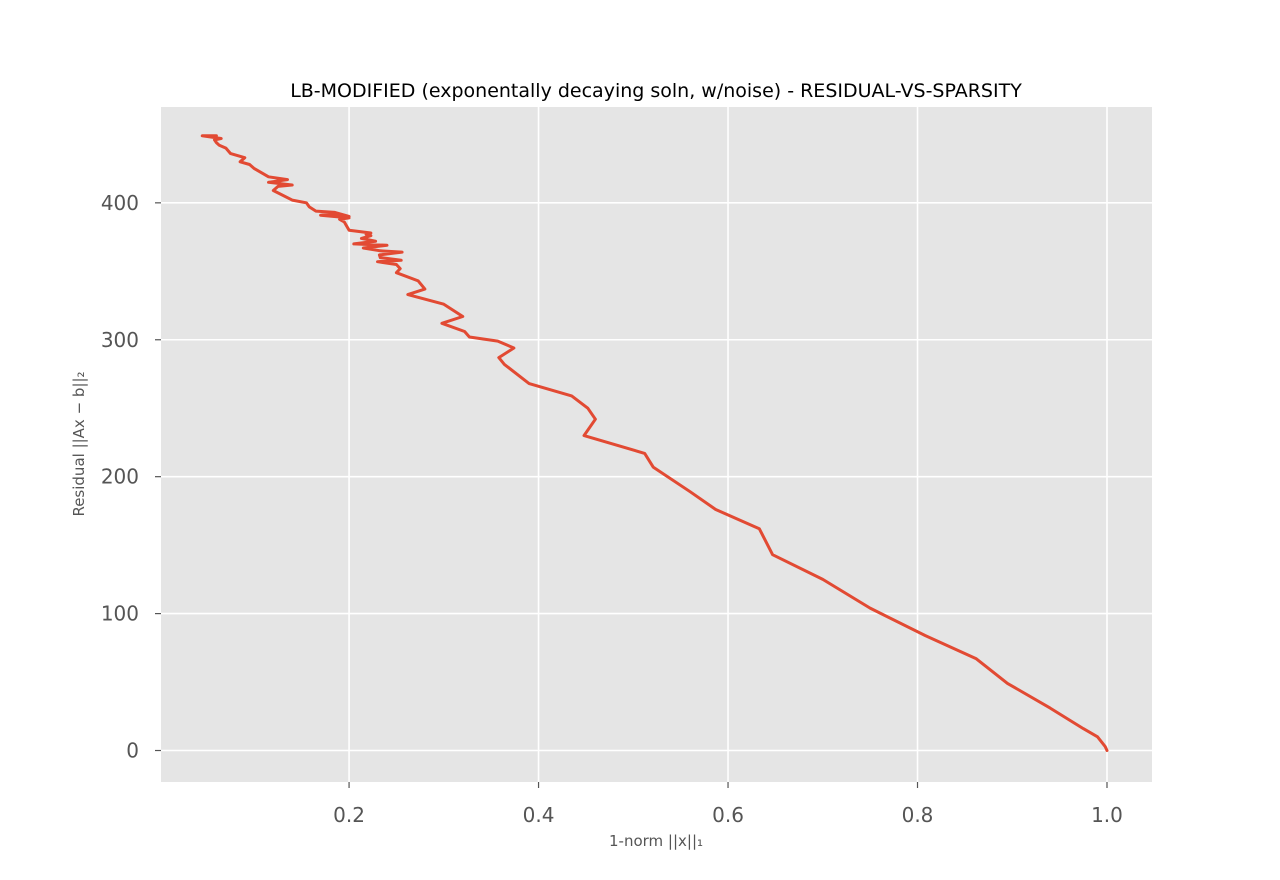 This screenshot has height=880, width=1280. Describe the element at coordinates (120, 614) in the screenshot. I see `y-tick-label: 100` at that location.